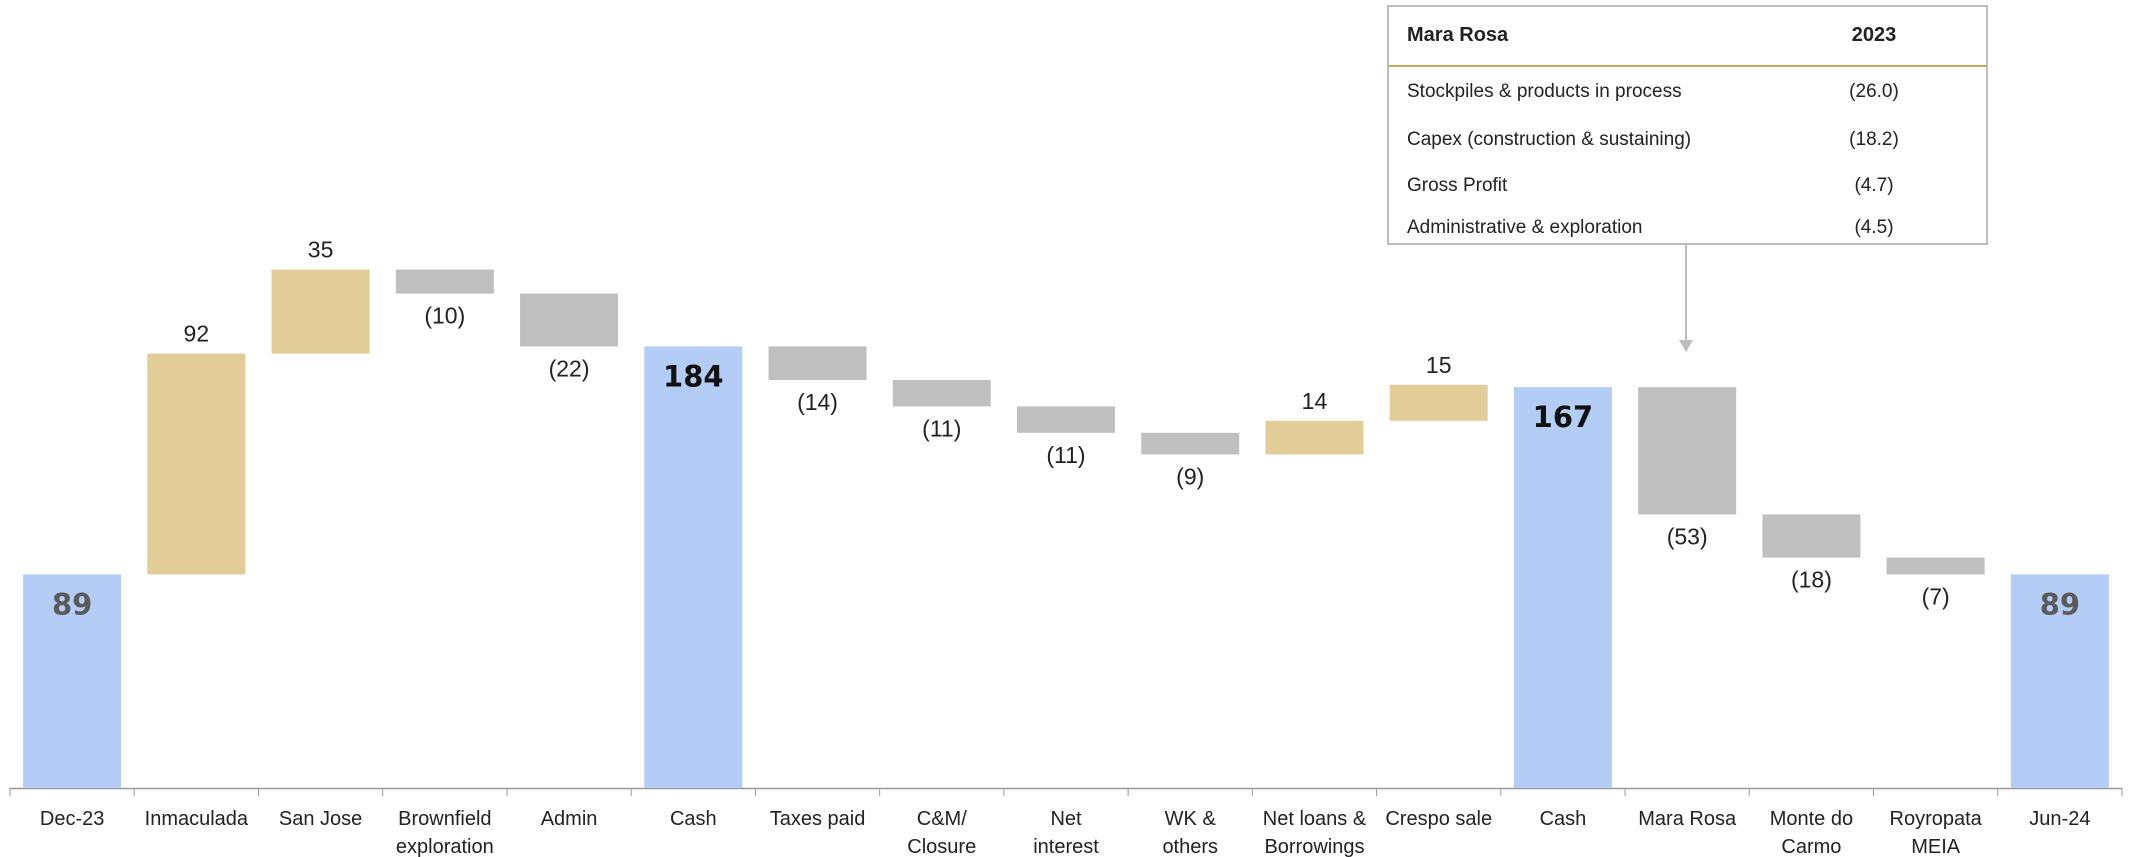 Image resolution: width=2132 pixels, height=857 pixels. I want to click on callout-row: Capex (construction & sustaining) (18.2), so click(1687, 140).